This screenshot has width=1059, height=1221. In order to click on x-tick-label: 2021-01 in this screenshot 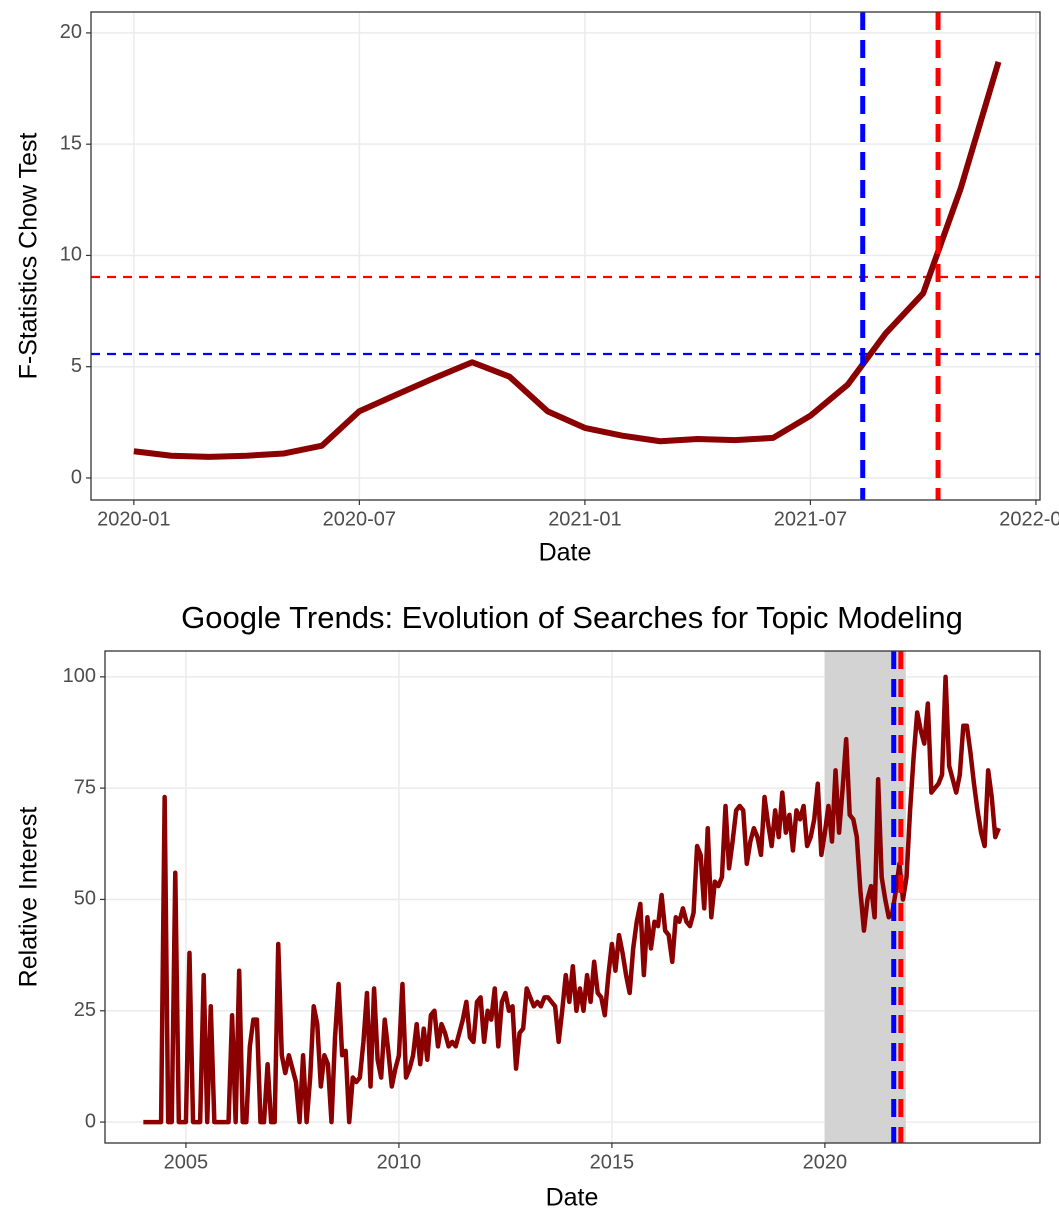, I will do `click(584, 519)`.